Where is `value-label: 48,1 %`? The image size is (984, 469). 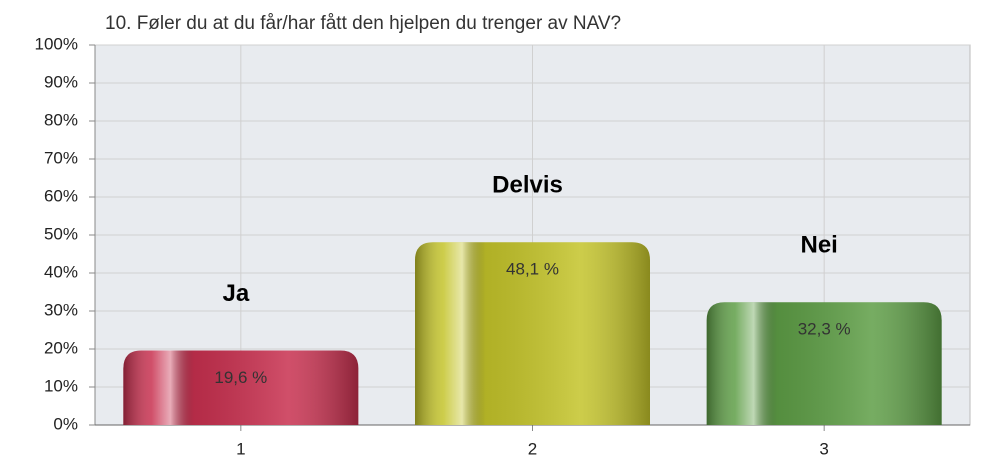 value-label: 48,1 % is located at coordinates (532, 269).